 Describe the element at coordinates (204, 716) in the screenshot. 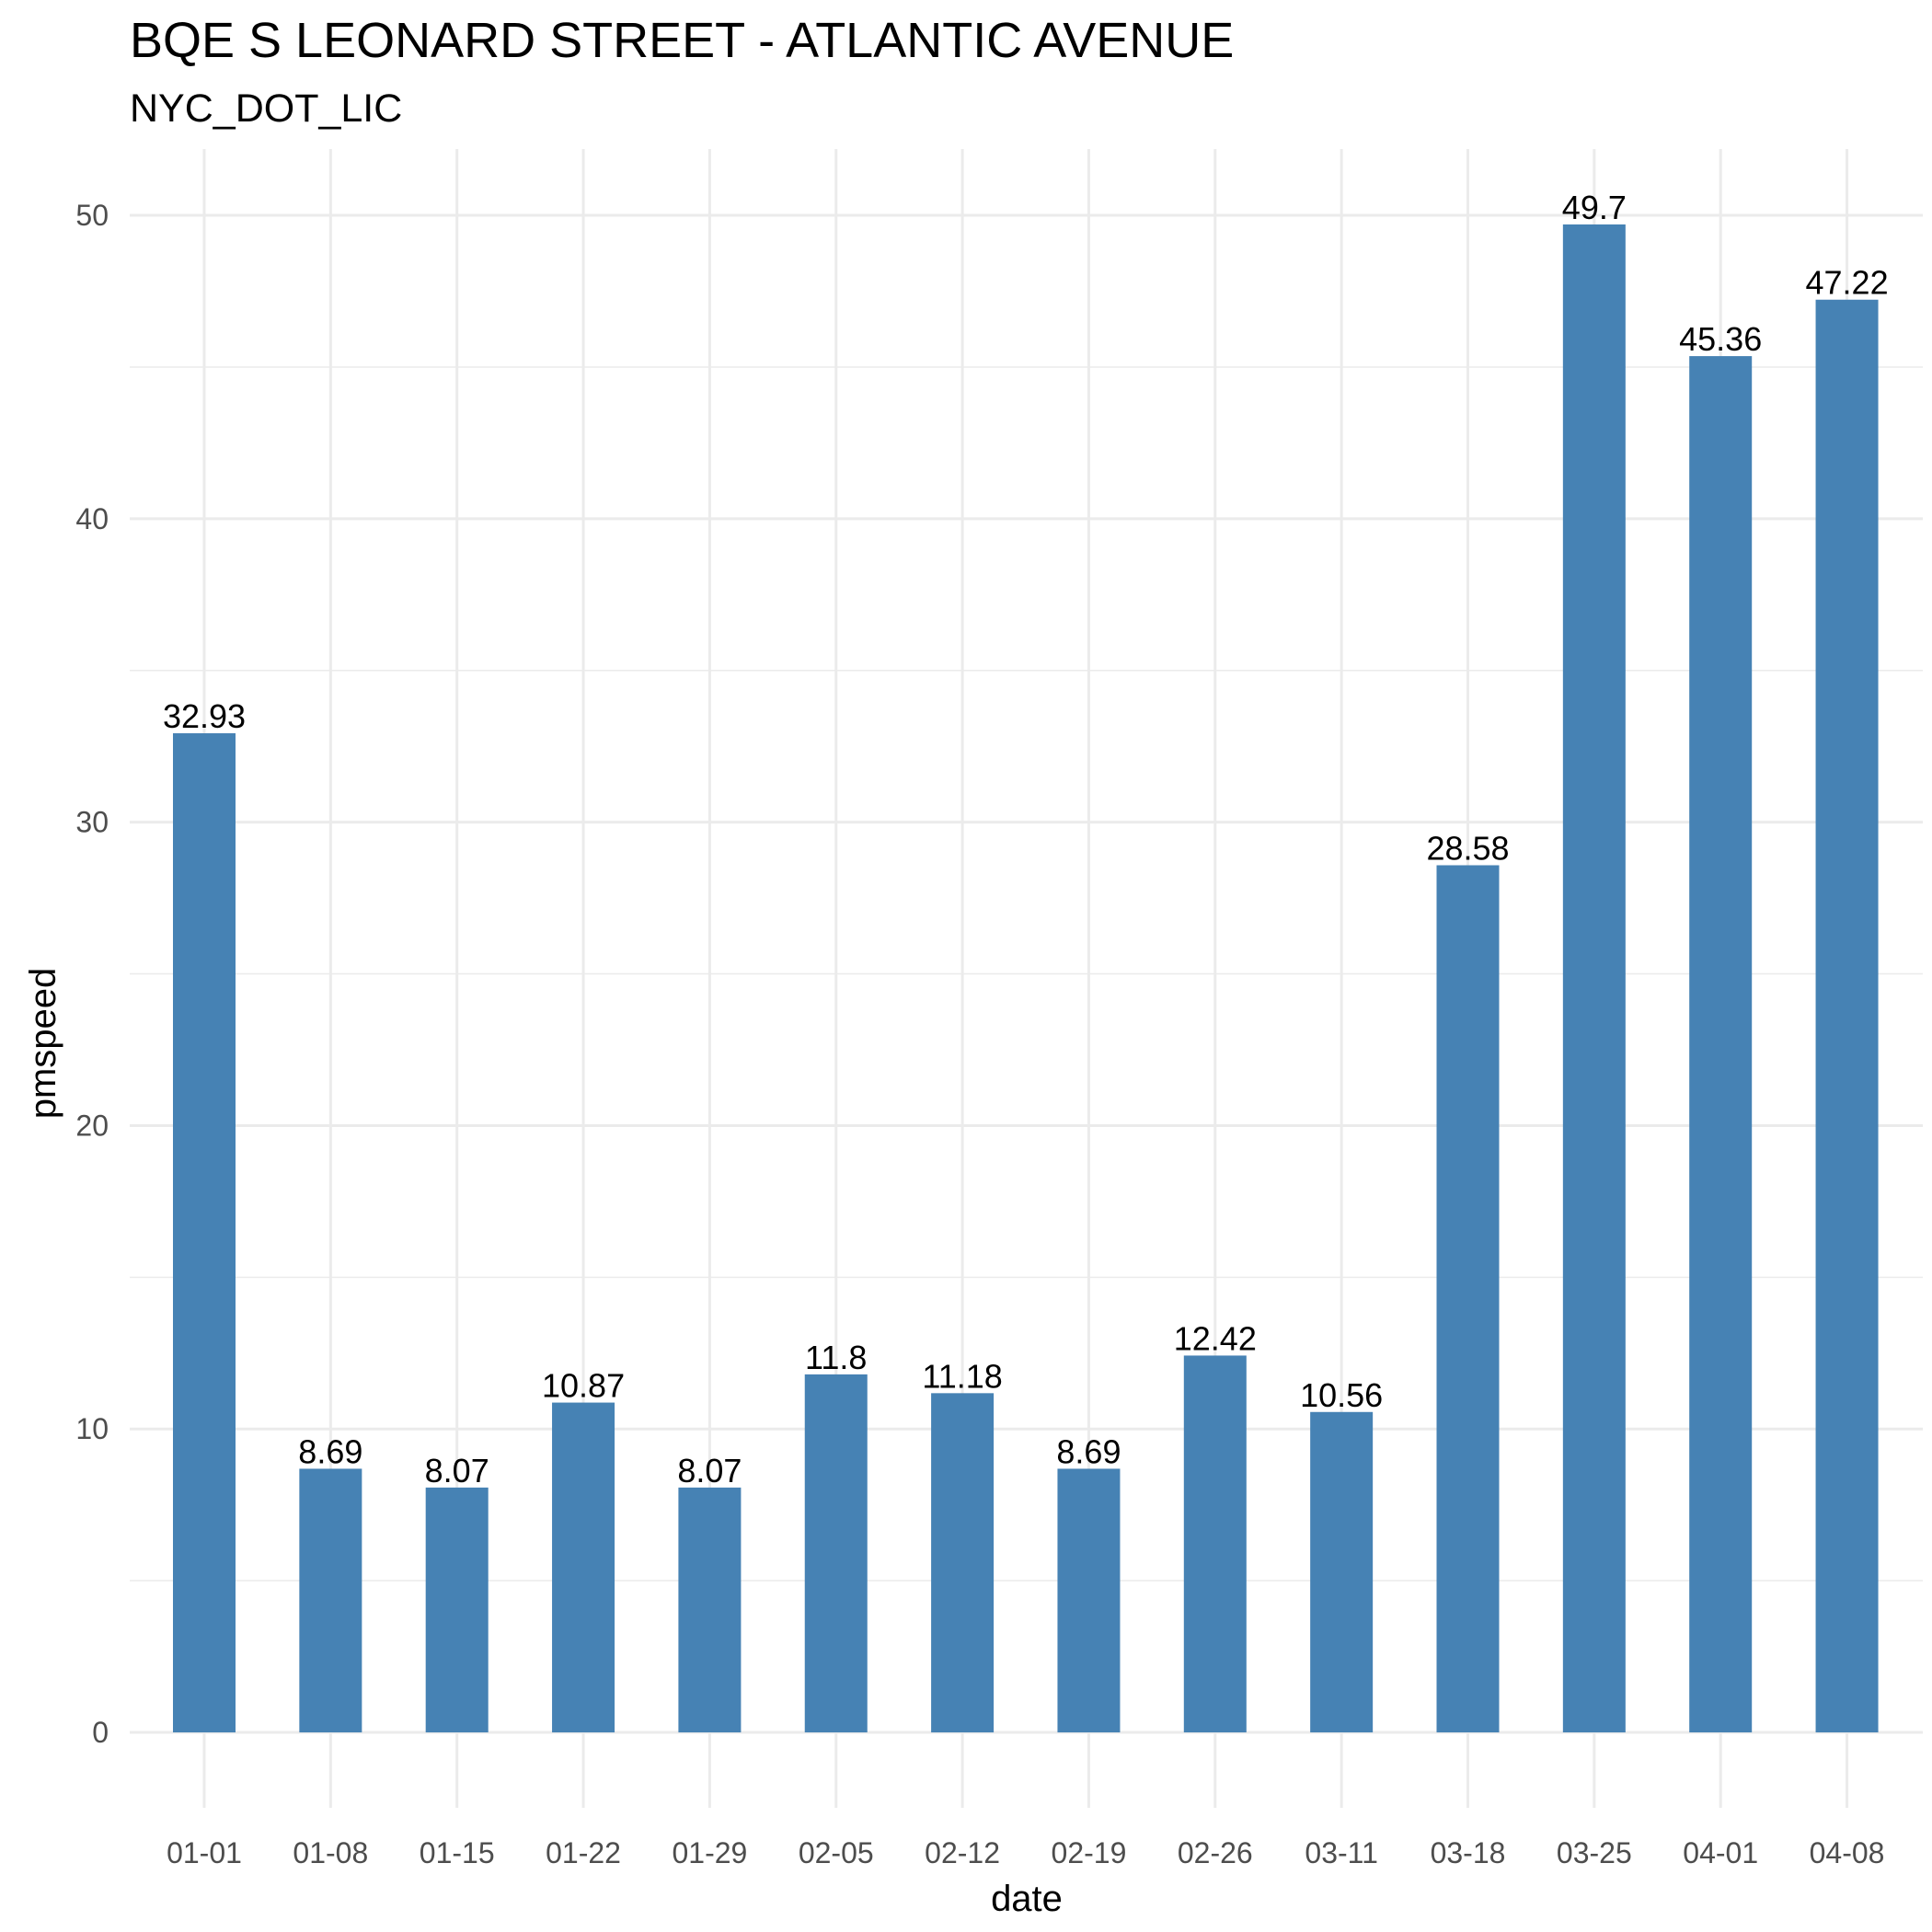

I see `data-label: 32.93` at that location.